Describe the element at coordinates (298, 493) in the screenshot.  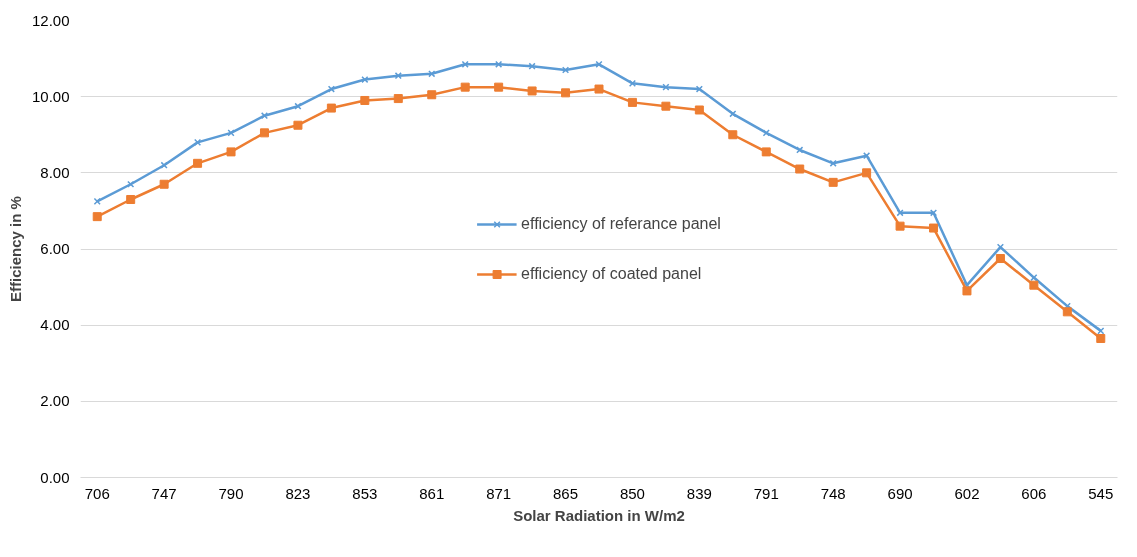
I see `x-tick-label: 823` at that location.